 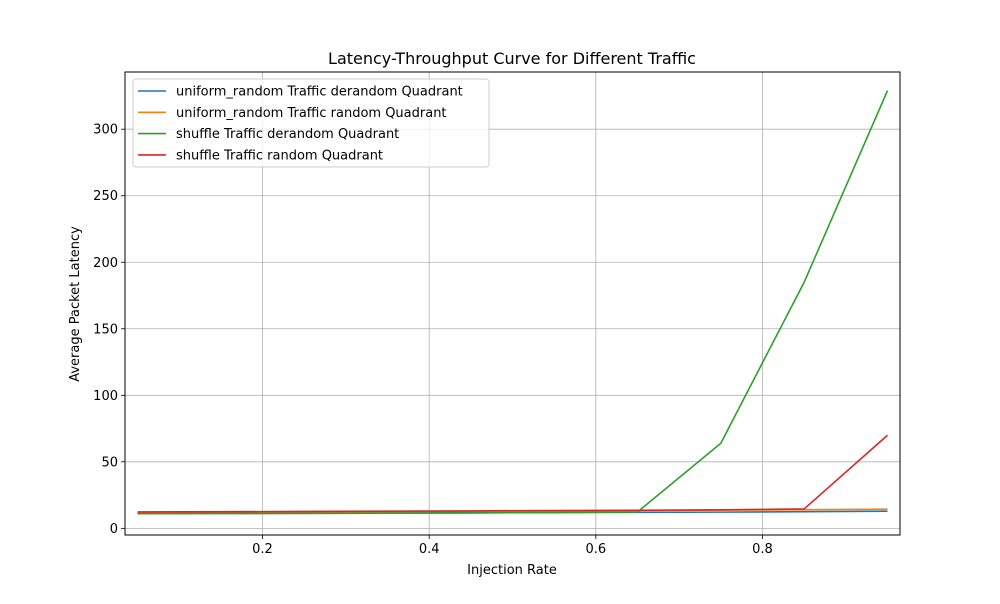 I want to click on y-tick-label: 250, so click(x=105, y=196).